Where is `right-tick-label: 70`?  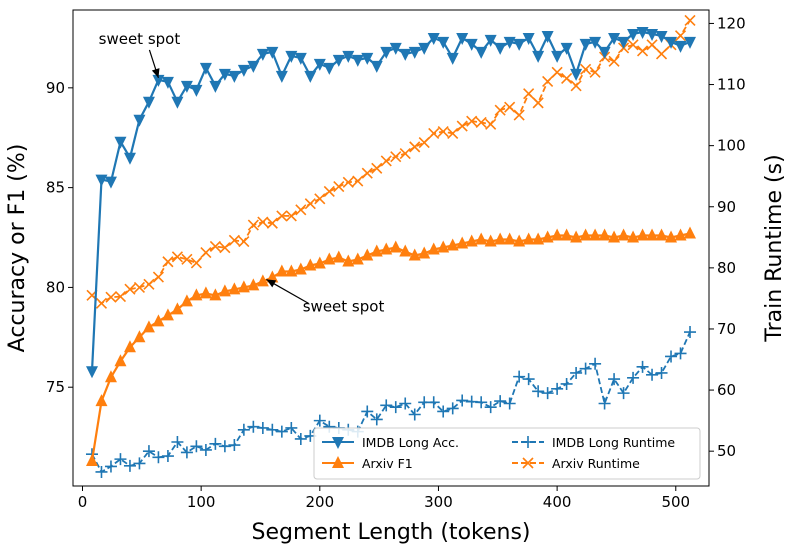
right-tick-label: 70 is located at coordinates (726, 329).